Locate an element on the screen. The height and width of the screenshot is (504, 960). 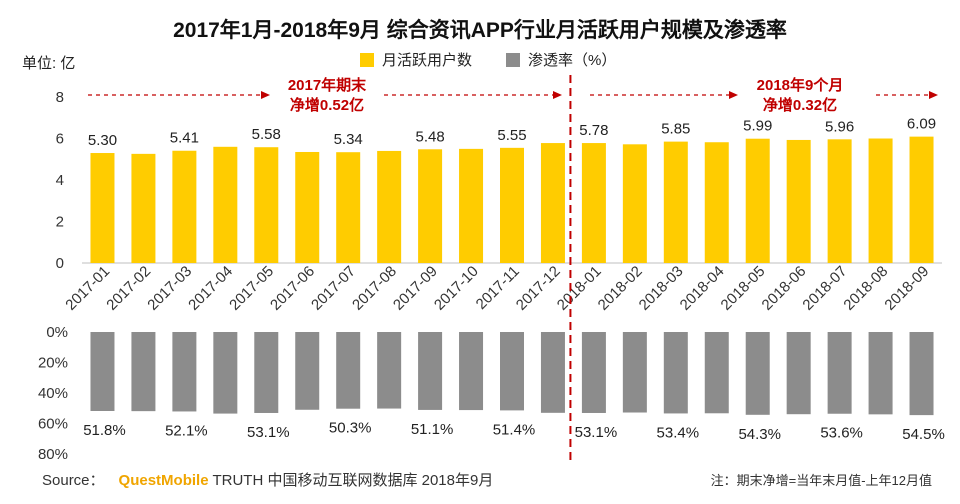
annotation-2018: 2018年9个月 净增0.32亿 is located at coordinates (800, 96).